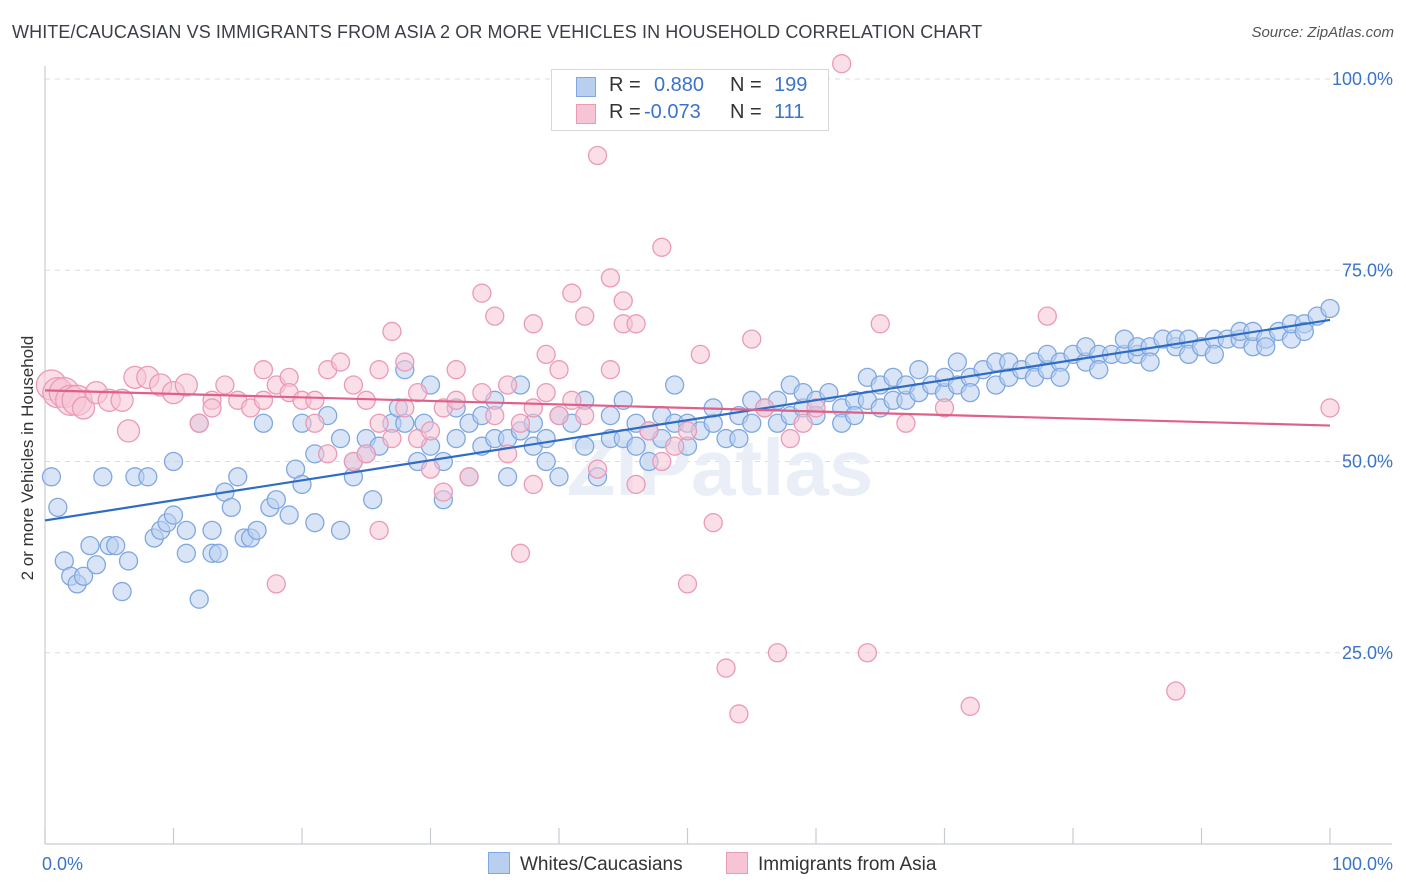  Describe the element at coordinates (679, 85) in the screenshot. I see `r-value-whites: 0.880` at that location.